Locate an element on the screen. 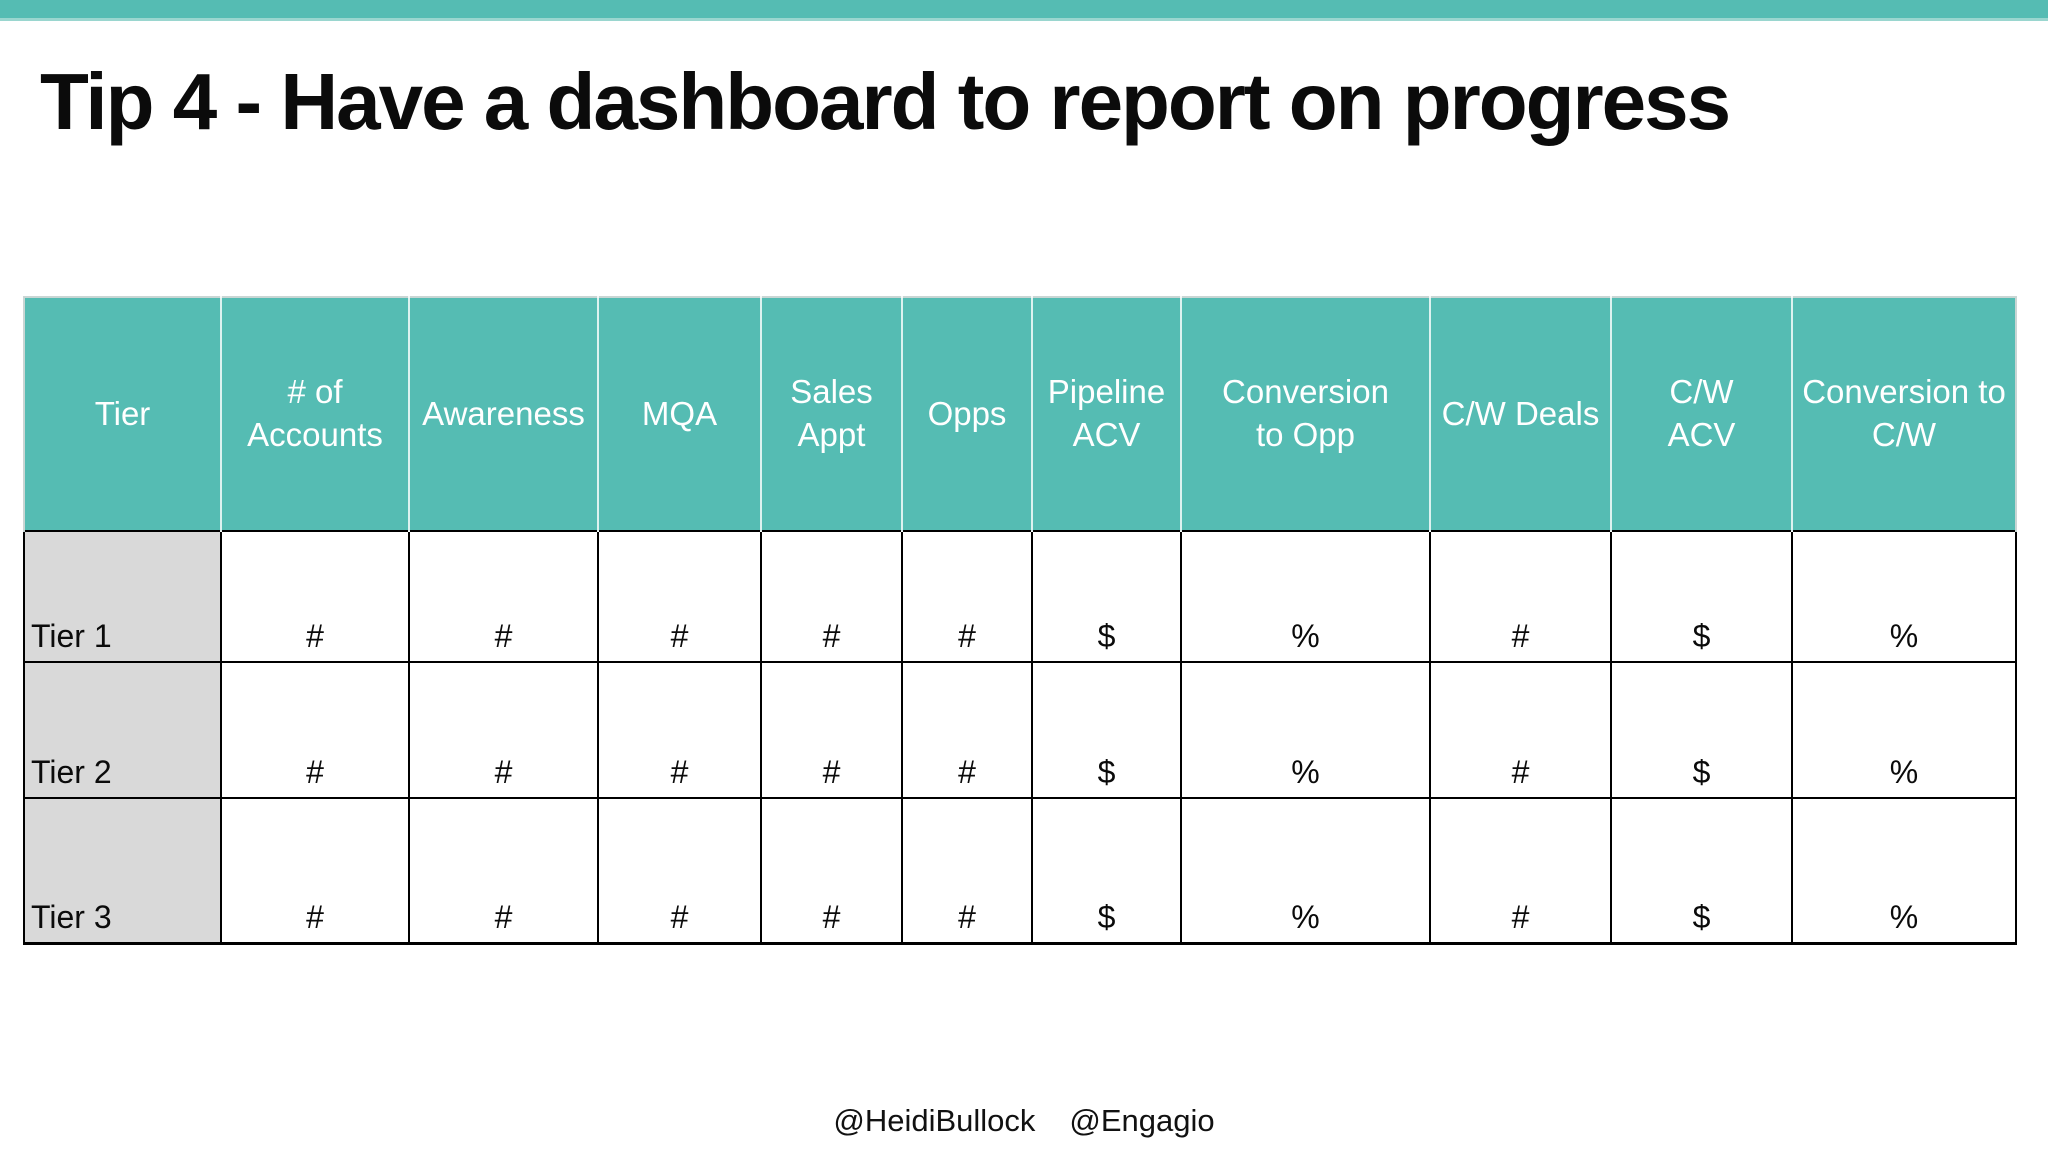  column-header-sales-appt: Sales Appt is located at coordinates (832, 413).